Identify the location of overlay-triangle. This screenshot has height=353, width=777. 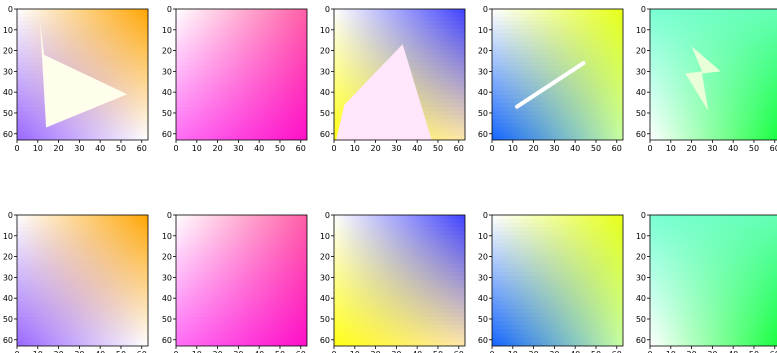
(384, 92).